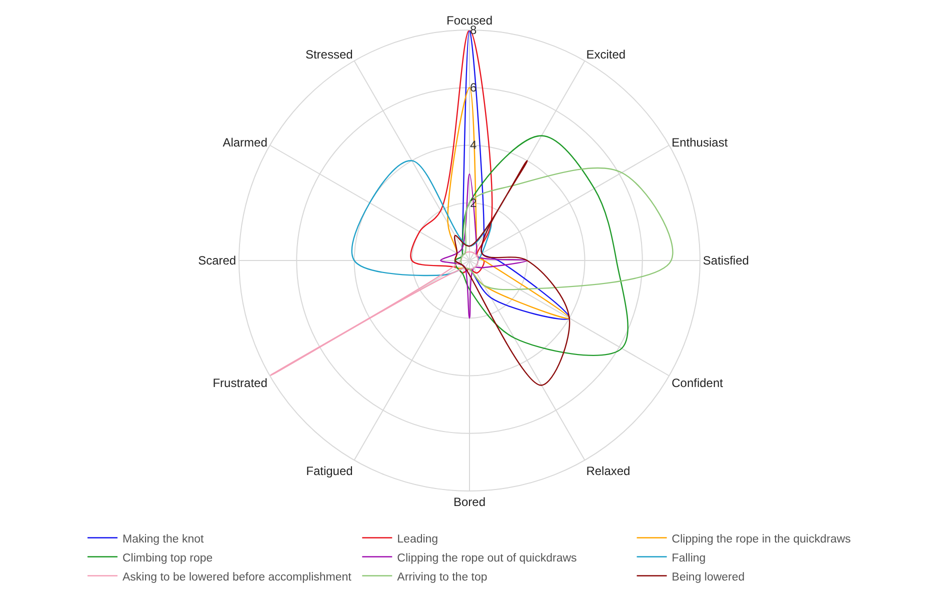 Image resolution: width=939 pixels, height=600 pixels. I want to click on spoke-label: Stressed, so click(329, 54).